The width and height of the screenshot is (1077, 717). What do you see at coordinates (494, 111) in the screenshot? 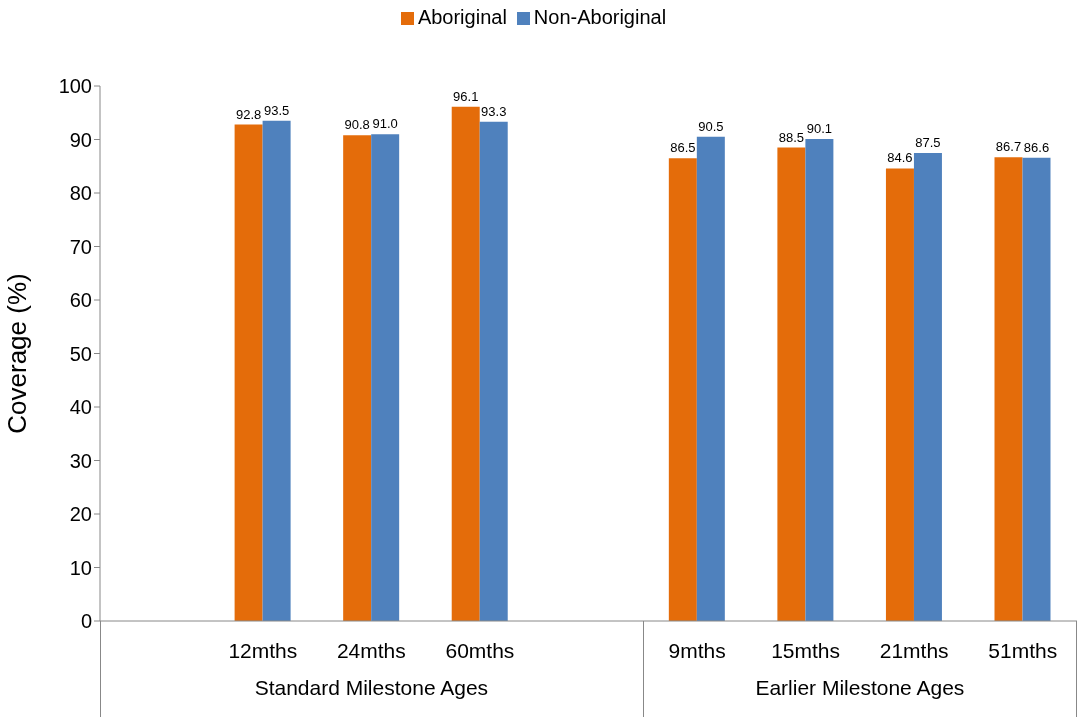
I see `data-label: 93.3` at bounding box center [494, 111].